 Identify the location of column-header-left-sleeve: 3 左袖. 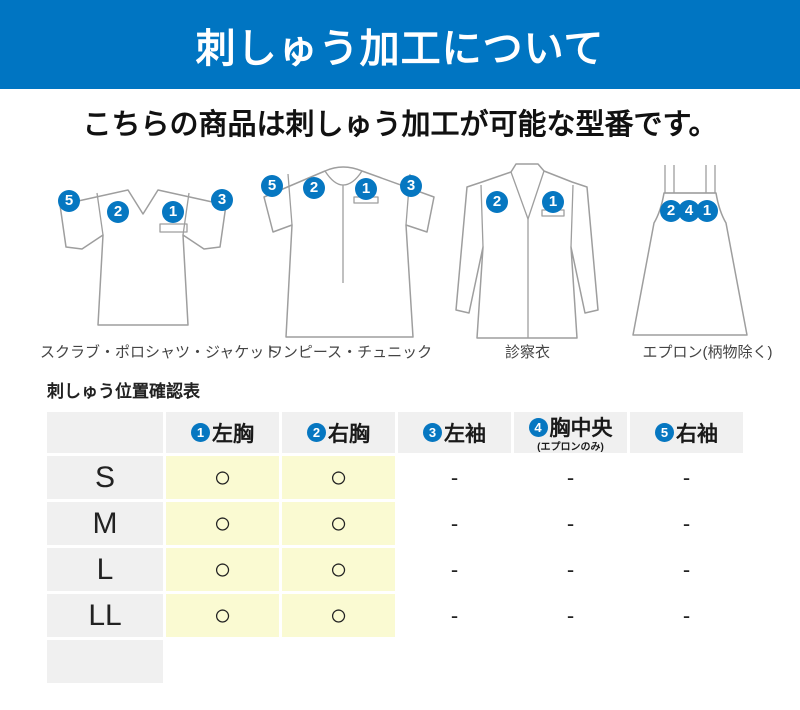
(454, 432).